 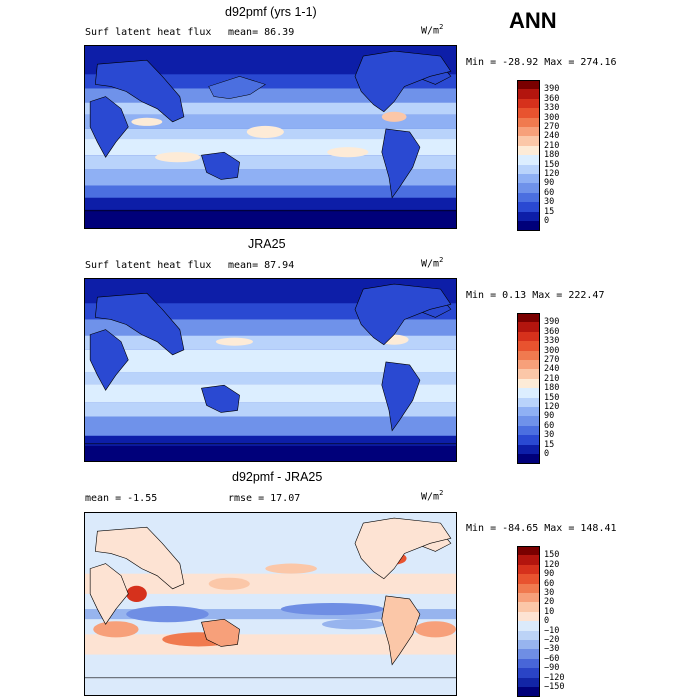 I want to click on panel2-units: W/m2, so click(x=432, y=263).